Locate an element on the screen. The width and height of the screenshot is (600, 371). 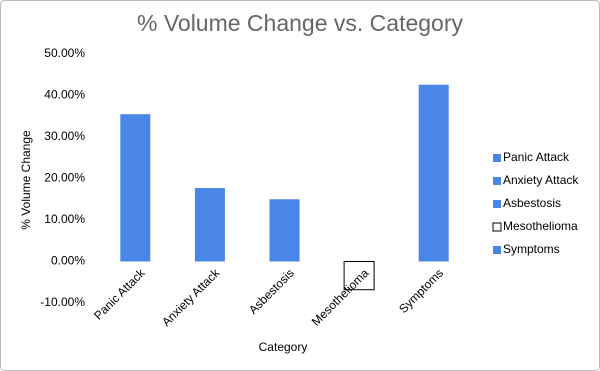
legend-label: Panic Attack is located at coordinates (536, 157).